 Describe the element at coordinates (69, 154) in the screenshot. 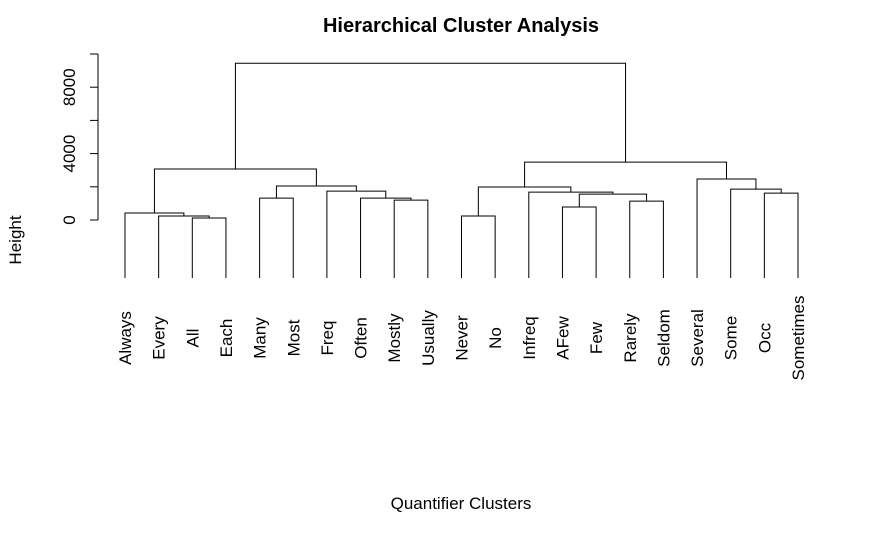

I see `y-tick-label: 4000` at that location.